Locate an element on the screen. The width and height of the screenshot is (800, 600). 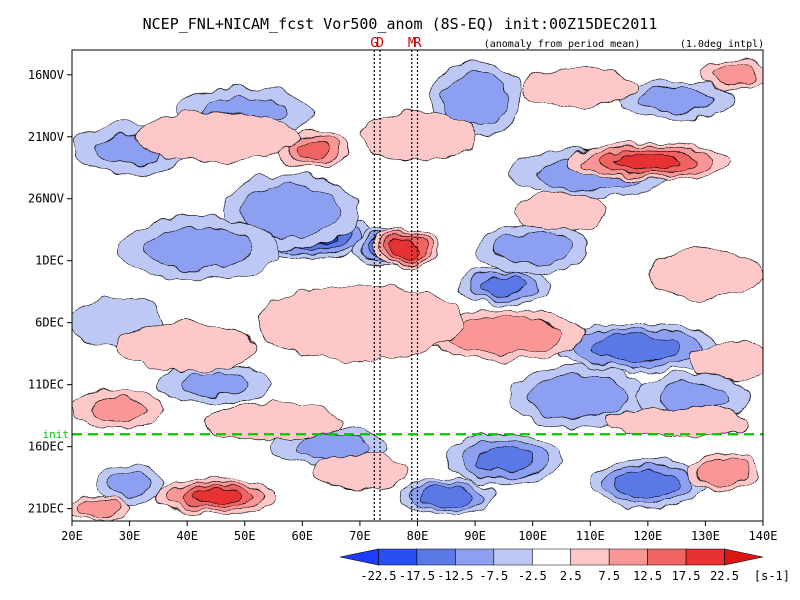
chart-subtitle-right: (1.0deg intpl) is located at coordinates (722, 44).